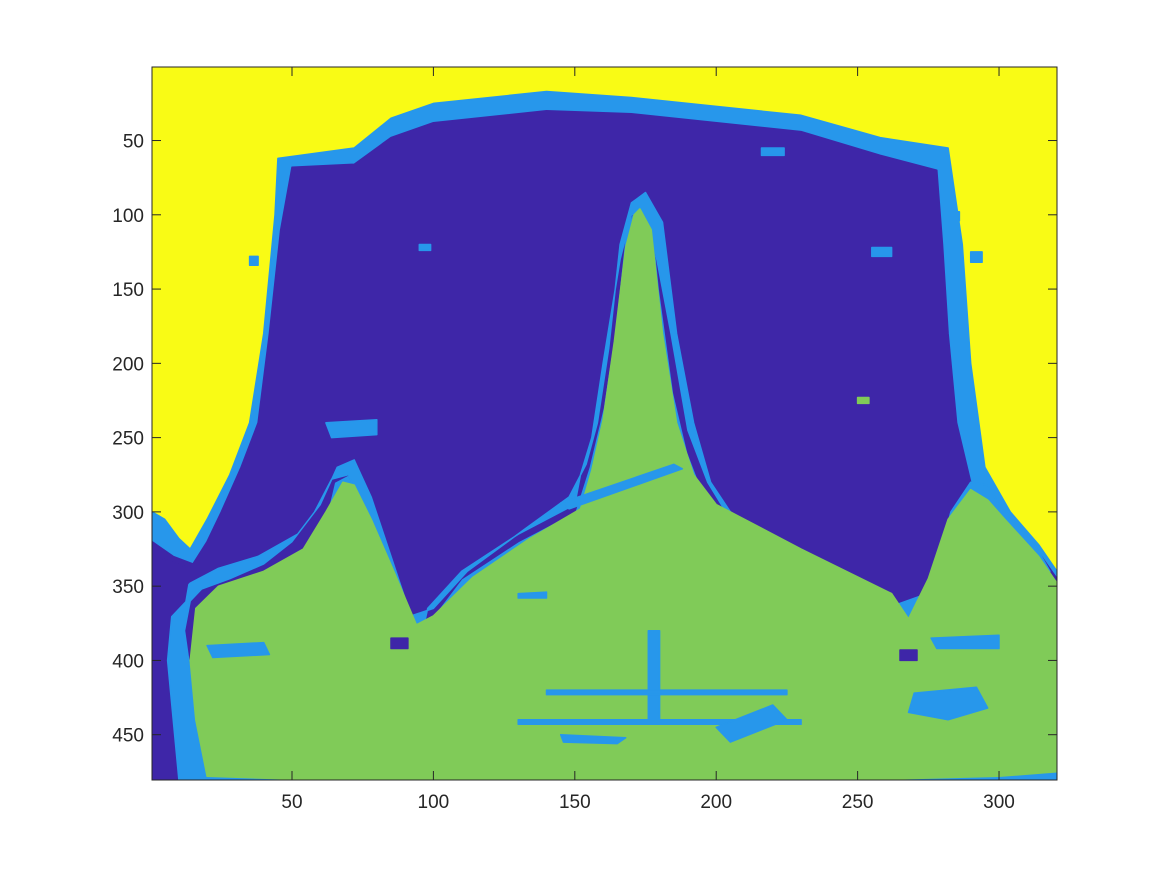 This screenshot has width=1167, height=875. What do you see at coordinates (291, 802) in the screenshot?
I see `x-tick-label: 50` at bounding box center [291, 802].